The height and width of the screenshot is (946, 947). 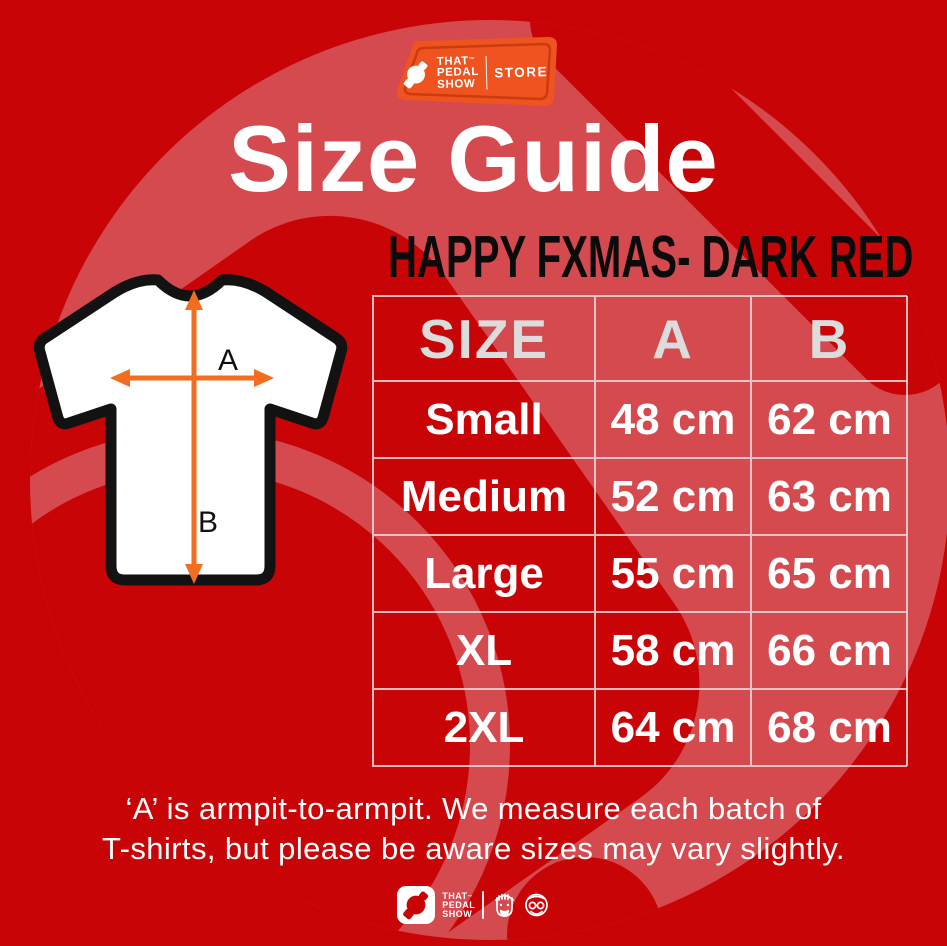 What do you see at coordinates (829, 727) in the screenshot?
I see `row-2xl-b: 68 cm` at bounding box center [829, 727].